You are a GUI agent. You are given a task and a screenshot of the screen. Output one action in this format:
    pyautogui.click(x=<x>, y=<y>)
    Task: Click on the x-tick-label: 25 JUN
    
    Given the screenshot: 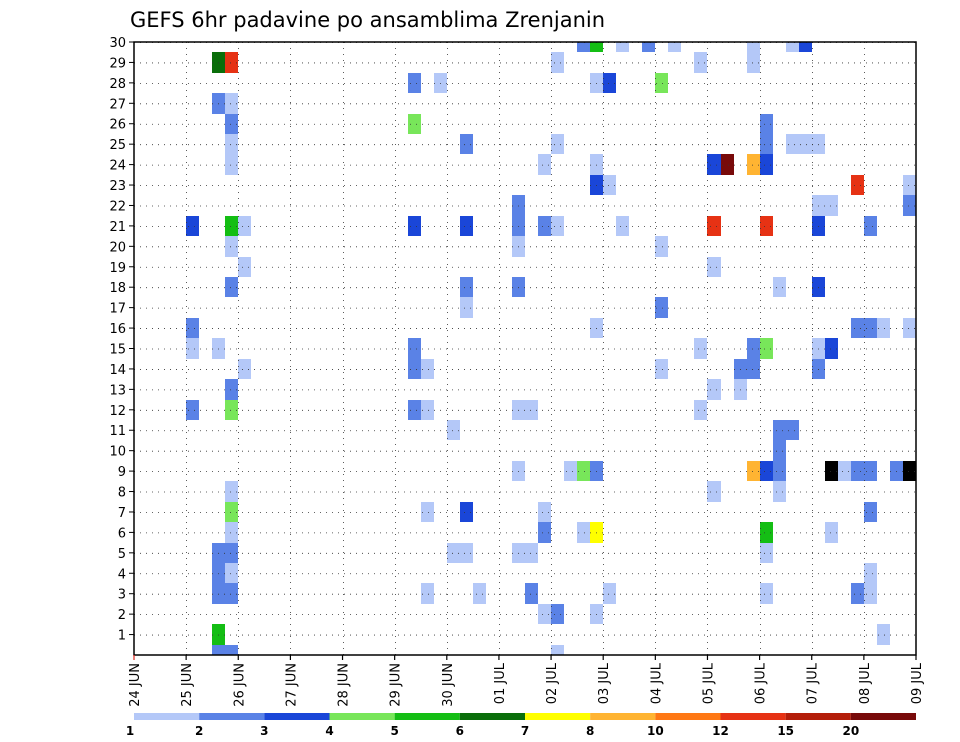 What is the action you would take?
    pyautogui.click(x=187, y=685)
    